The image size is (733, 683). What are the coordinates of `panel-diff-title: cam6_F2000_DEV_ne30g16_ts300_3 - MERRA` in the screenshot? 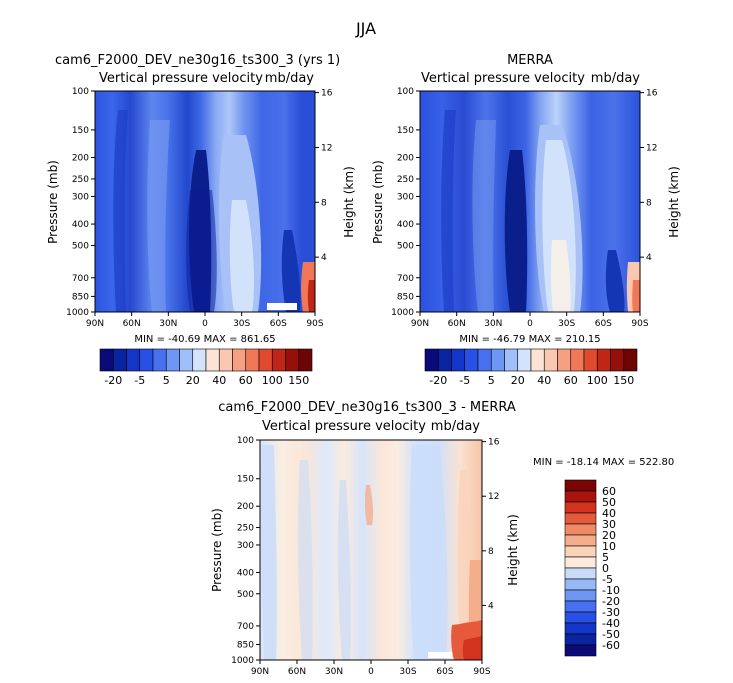 It's located at (367, 407).